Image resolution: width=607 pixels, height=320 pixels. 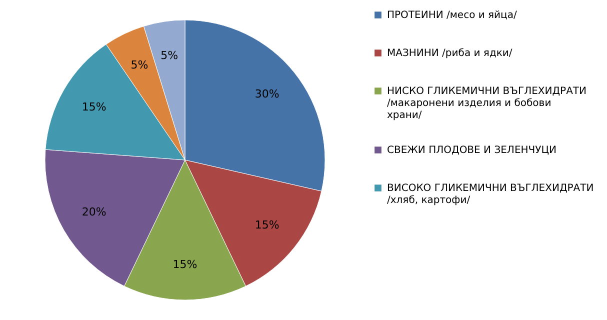 What do you see at coordinates (94, 212) in the screenshot?
I see `data-label: 20%` at bounding box center [94, 212].